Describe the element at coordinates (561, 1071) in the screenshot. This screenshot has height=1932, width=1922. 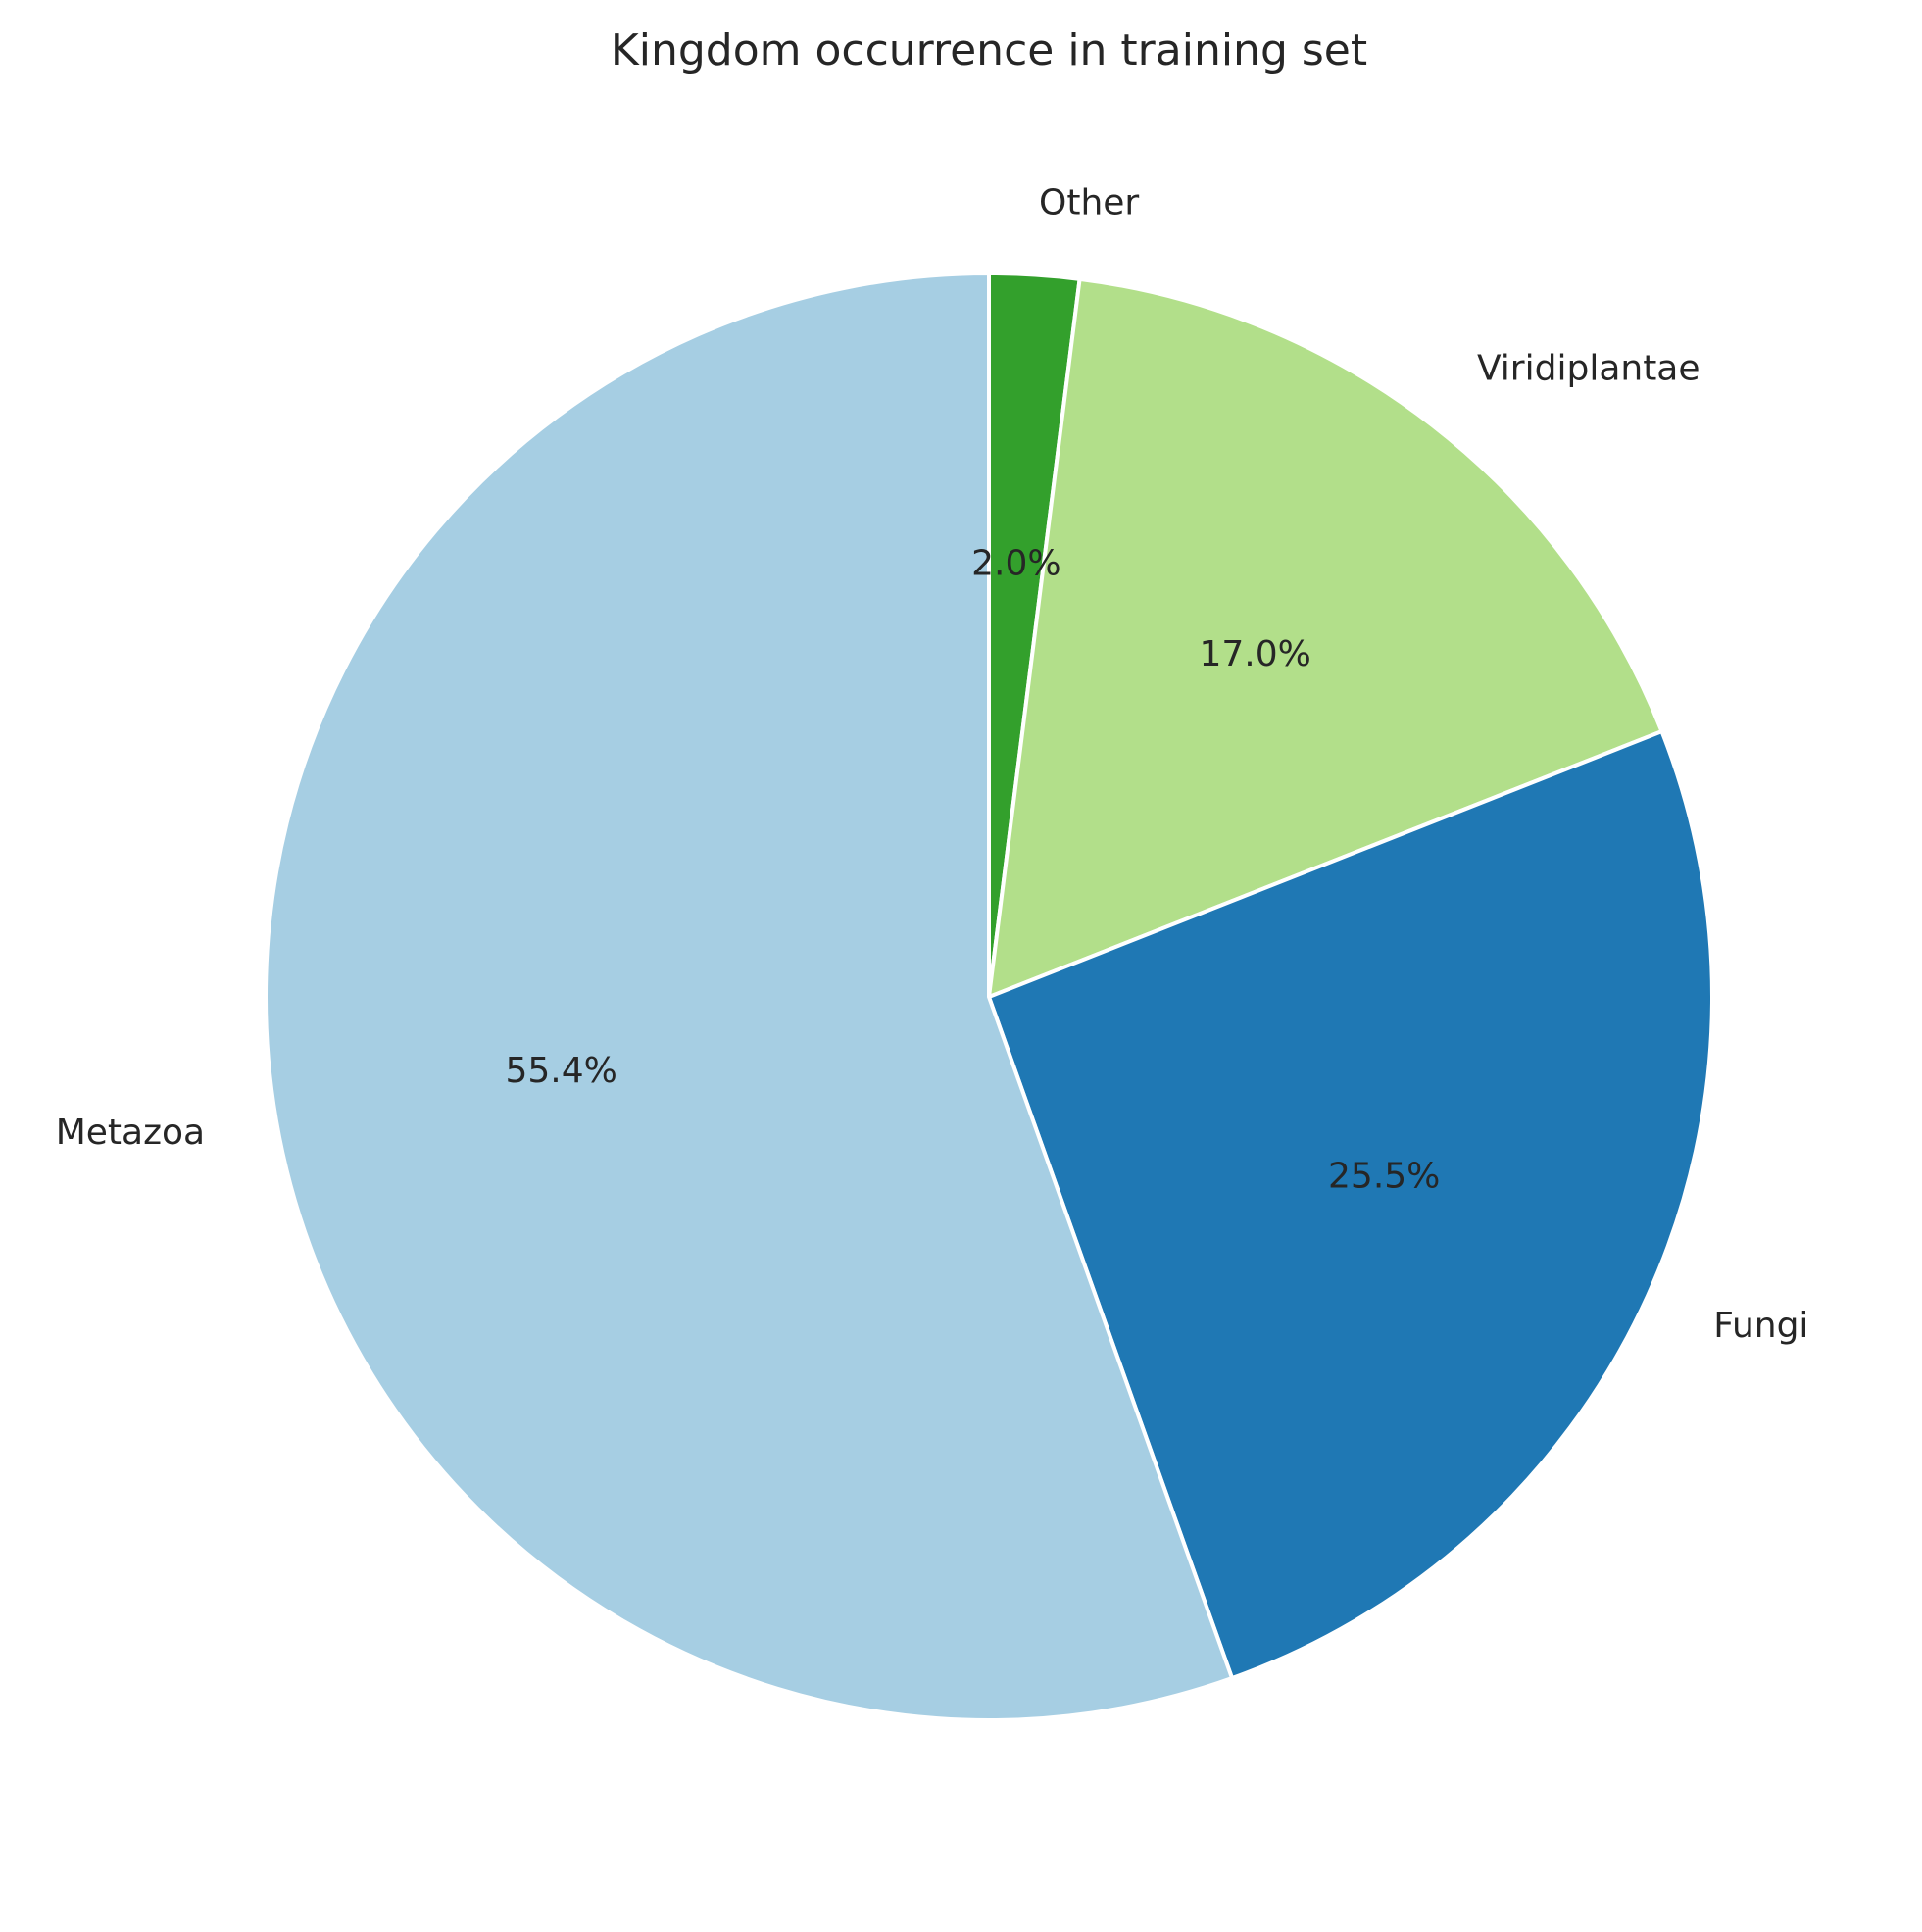
I see `percent-label-metazoa: 55.4%` at that location.